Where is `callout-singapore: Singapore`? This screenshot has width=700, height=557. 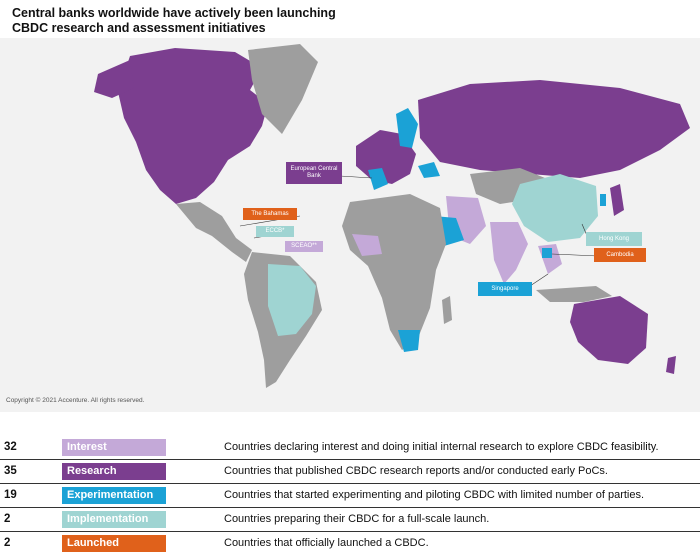
callout-singapore: Singapore is located at coordinates (505, 289).